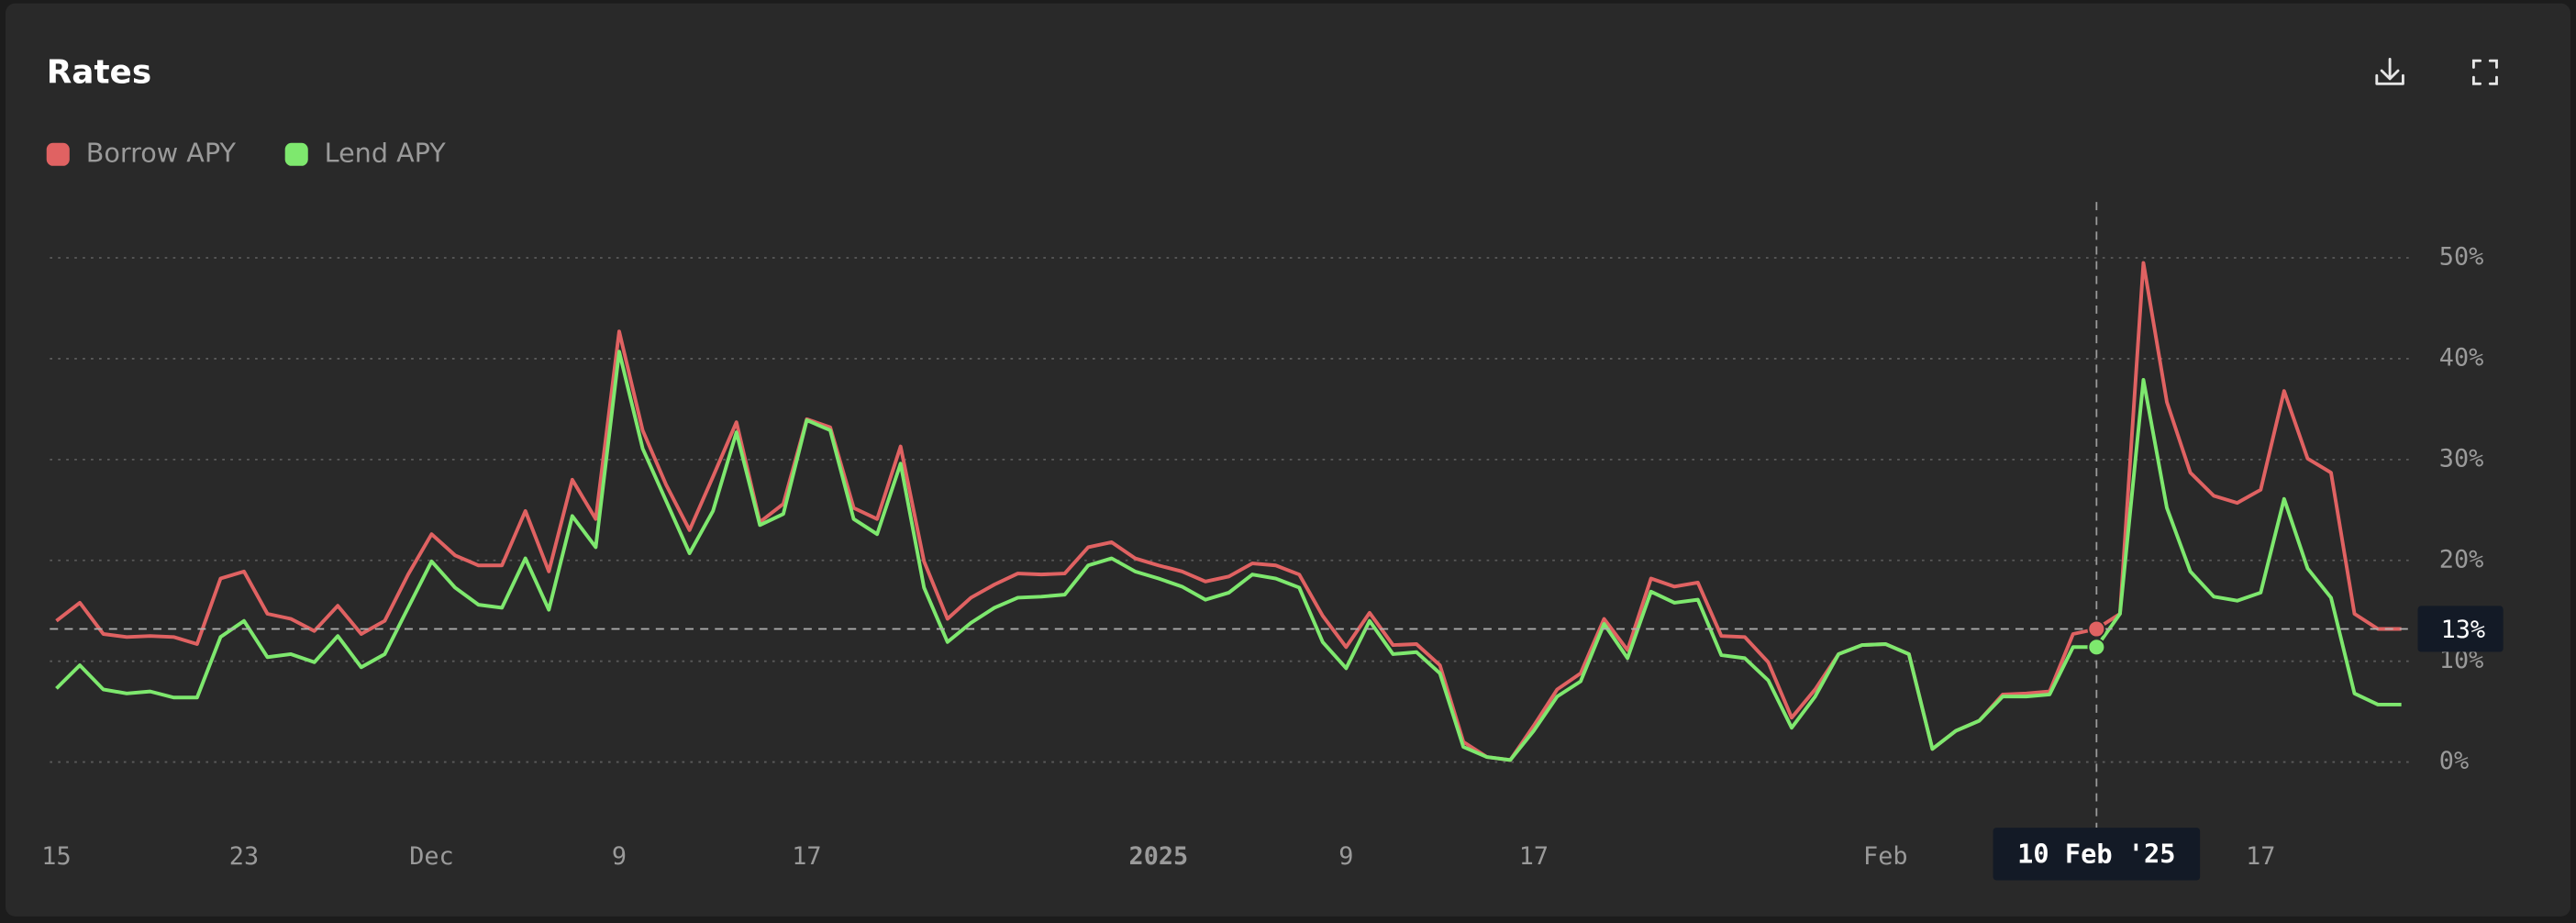 The height and width of the screenshot is (923, 2576). Describe the element at coordinates (161, 152) in the screenshot. I see `legend-label: Borrow APY` at that location.